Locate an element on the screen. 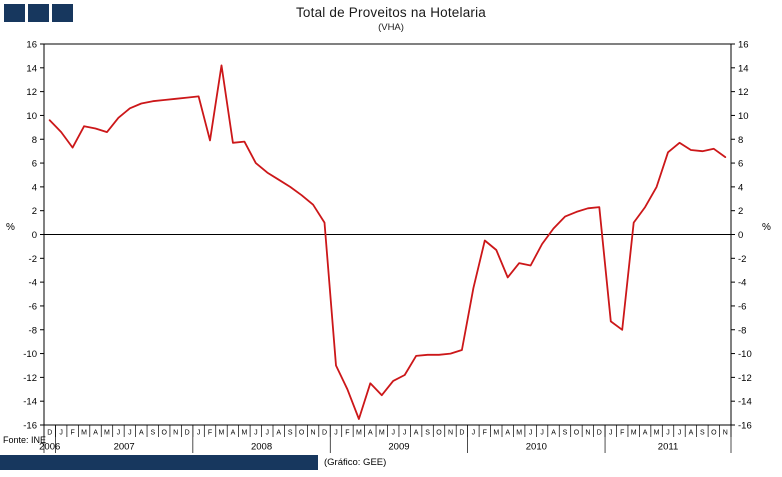 This screenshot has width=782, height=477. y-tick-label-left: -14 is located at coordinates (30, 402).